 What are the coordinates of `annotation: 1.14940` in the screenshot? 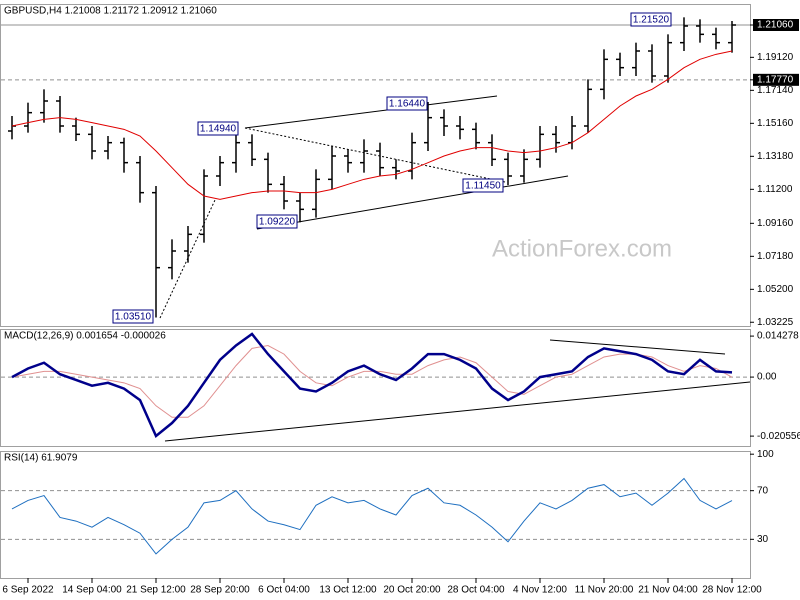 It's located at (218, 129).